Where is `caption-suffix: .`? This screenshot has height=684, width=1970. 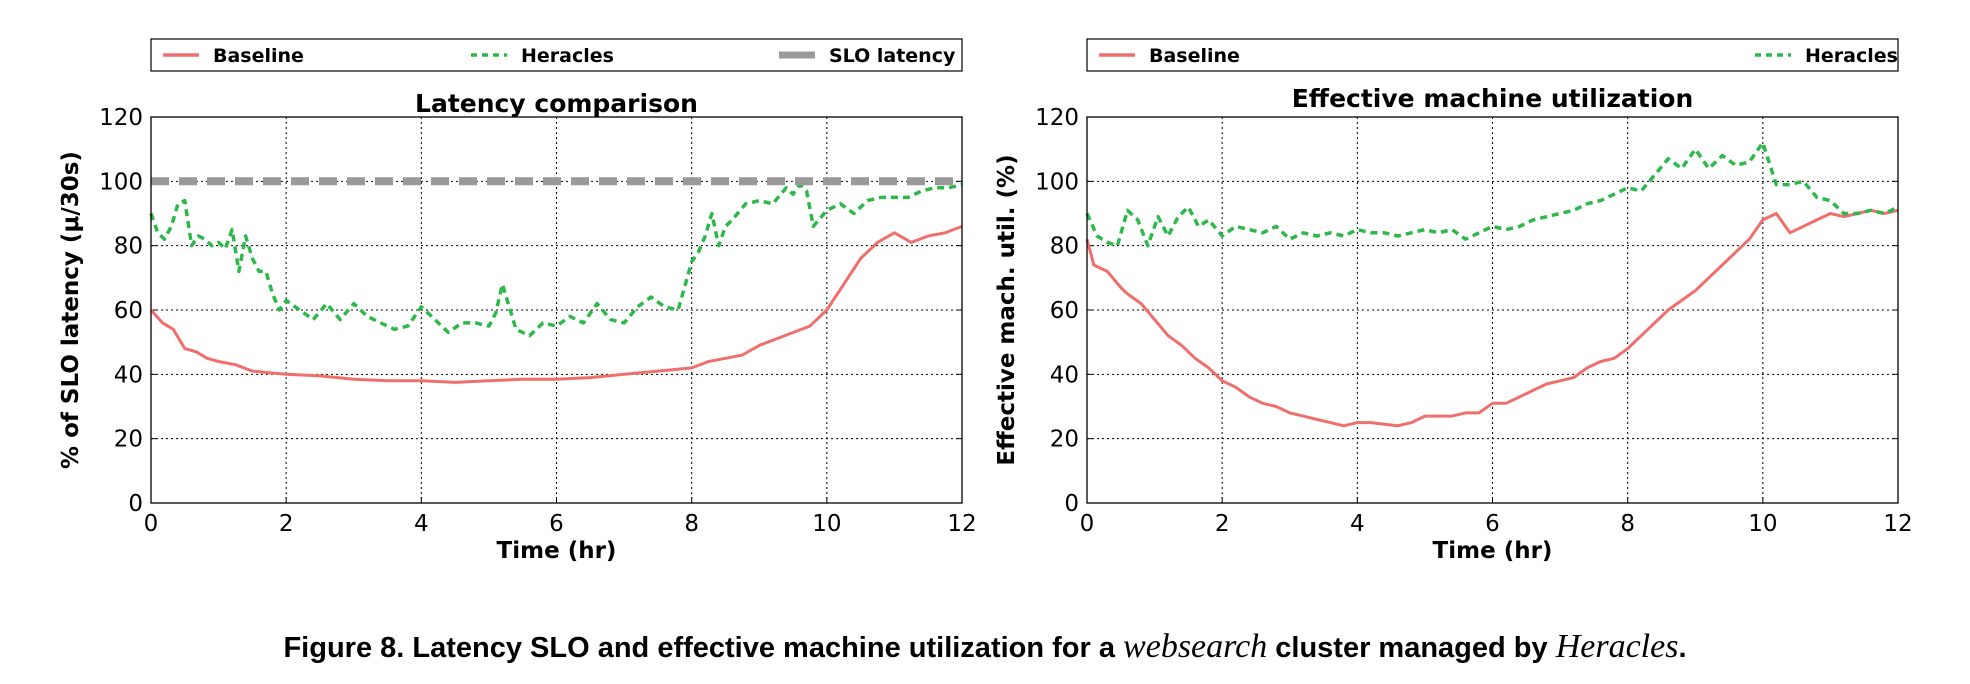 caption-suffix: . is located at coordinates (1682, 648).